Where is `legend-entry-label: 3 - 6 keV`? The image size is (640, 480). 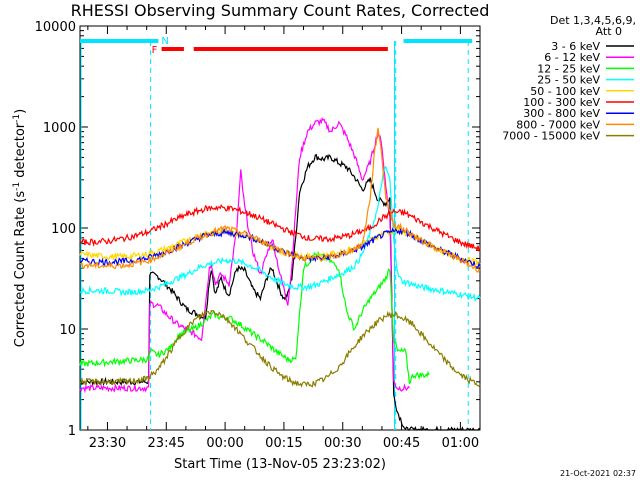
legend-entry-label: 3 - 6 keV is located at coordinates (575, 46).